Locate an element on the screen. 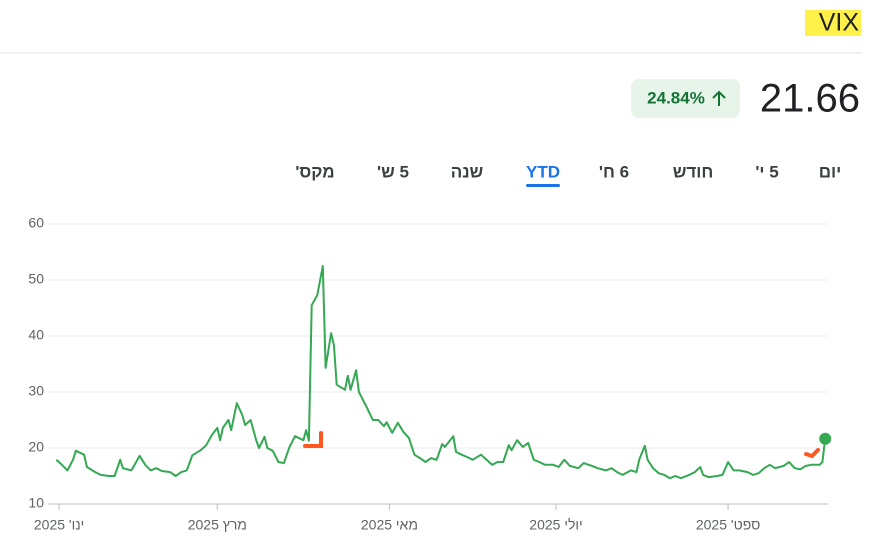 This screenshot has height=558, width=877. range-tab: יום is located at coordinates (830, 171).